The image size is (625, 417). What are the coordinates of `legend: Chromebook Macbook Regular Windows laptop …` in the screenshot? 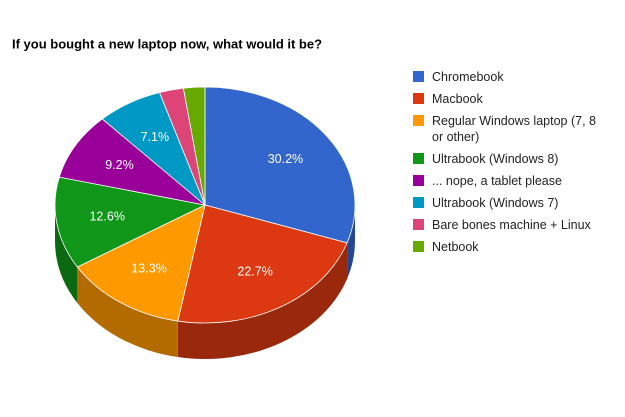 It's located at (505, 162).